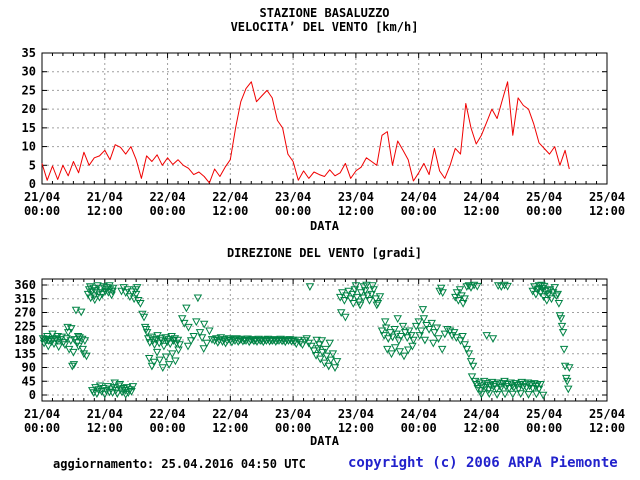  I want to click on y-tick-label: 0, so click(32, 184).